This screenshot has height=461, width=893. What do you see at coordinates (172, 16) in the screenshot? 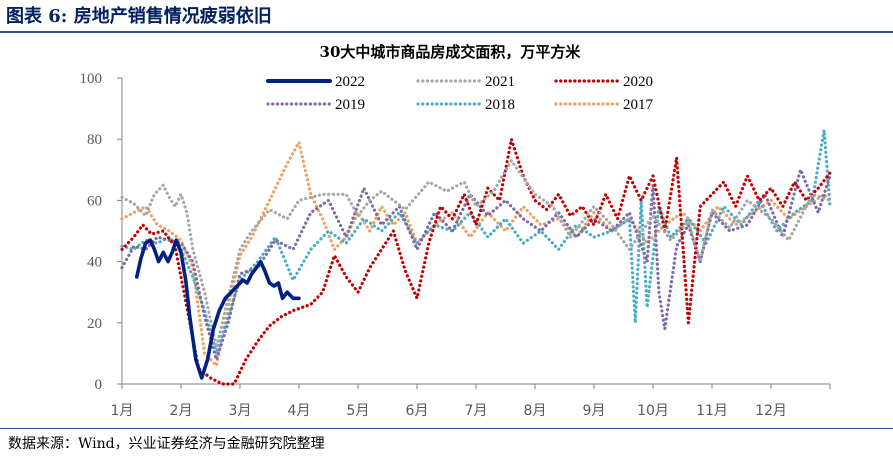
I see `figure-title-text: 房地产销售情况疲弱依旧` at bounding box center [172, 16].